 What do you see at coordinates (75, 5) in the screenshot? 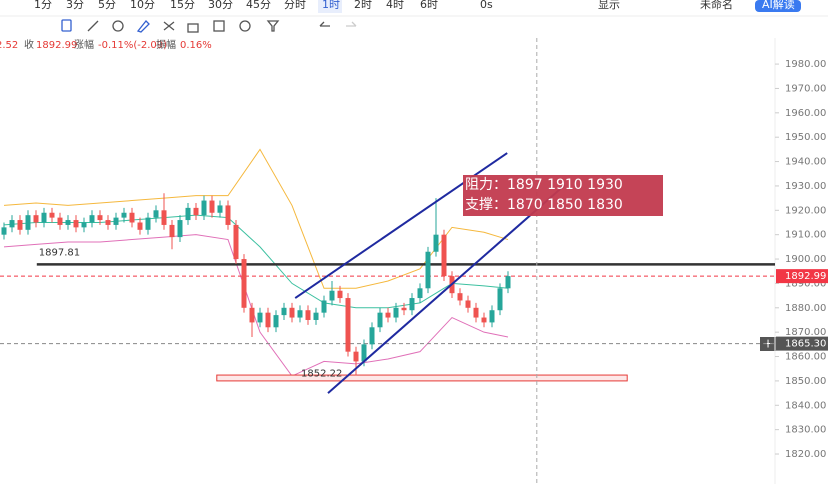
I see `interval-button: 3分` at bounding box center [75, 5].